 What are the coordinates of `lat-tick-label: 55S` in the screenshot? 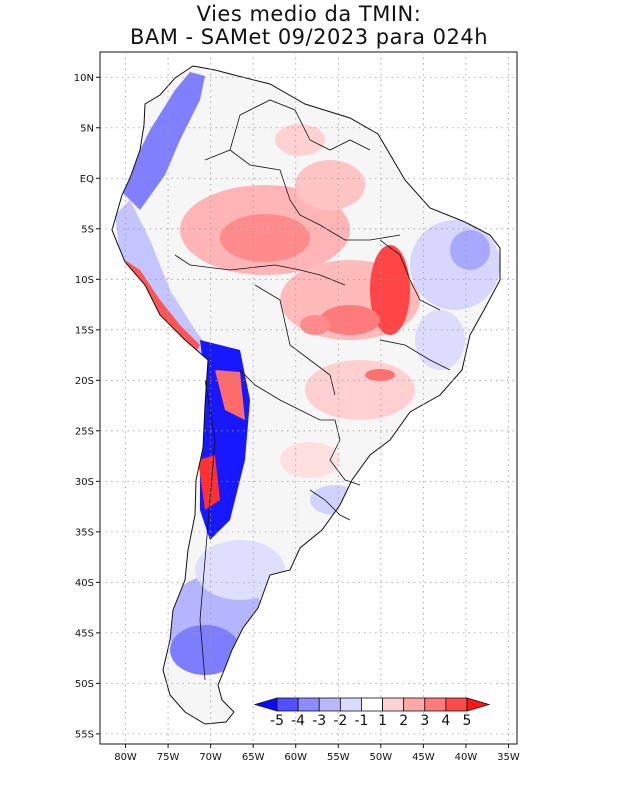 It's located at (84, 734).